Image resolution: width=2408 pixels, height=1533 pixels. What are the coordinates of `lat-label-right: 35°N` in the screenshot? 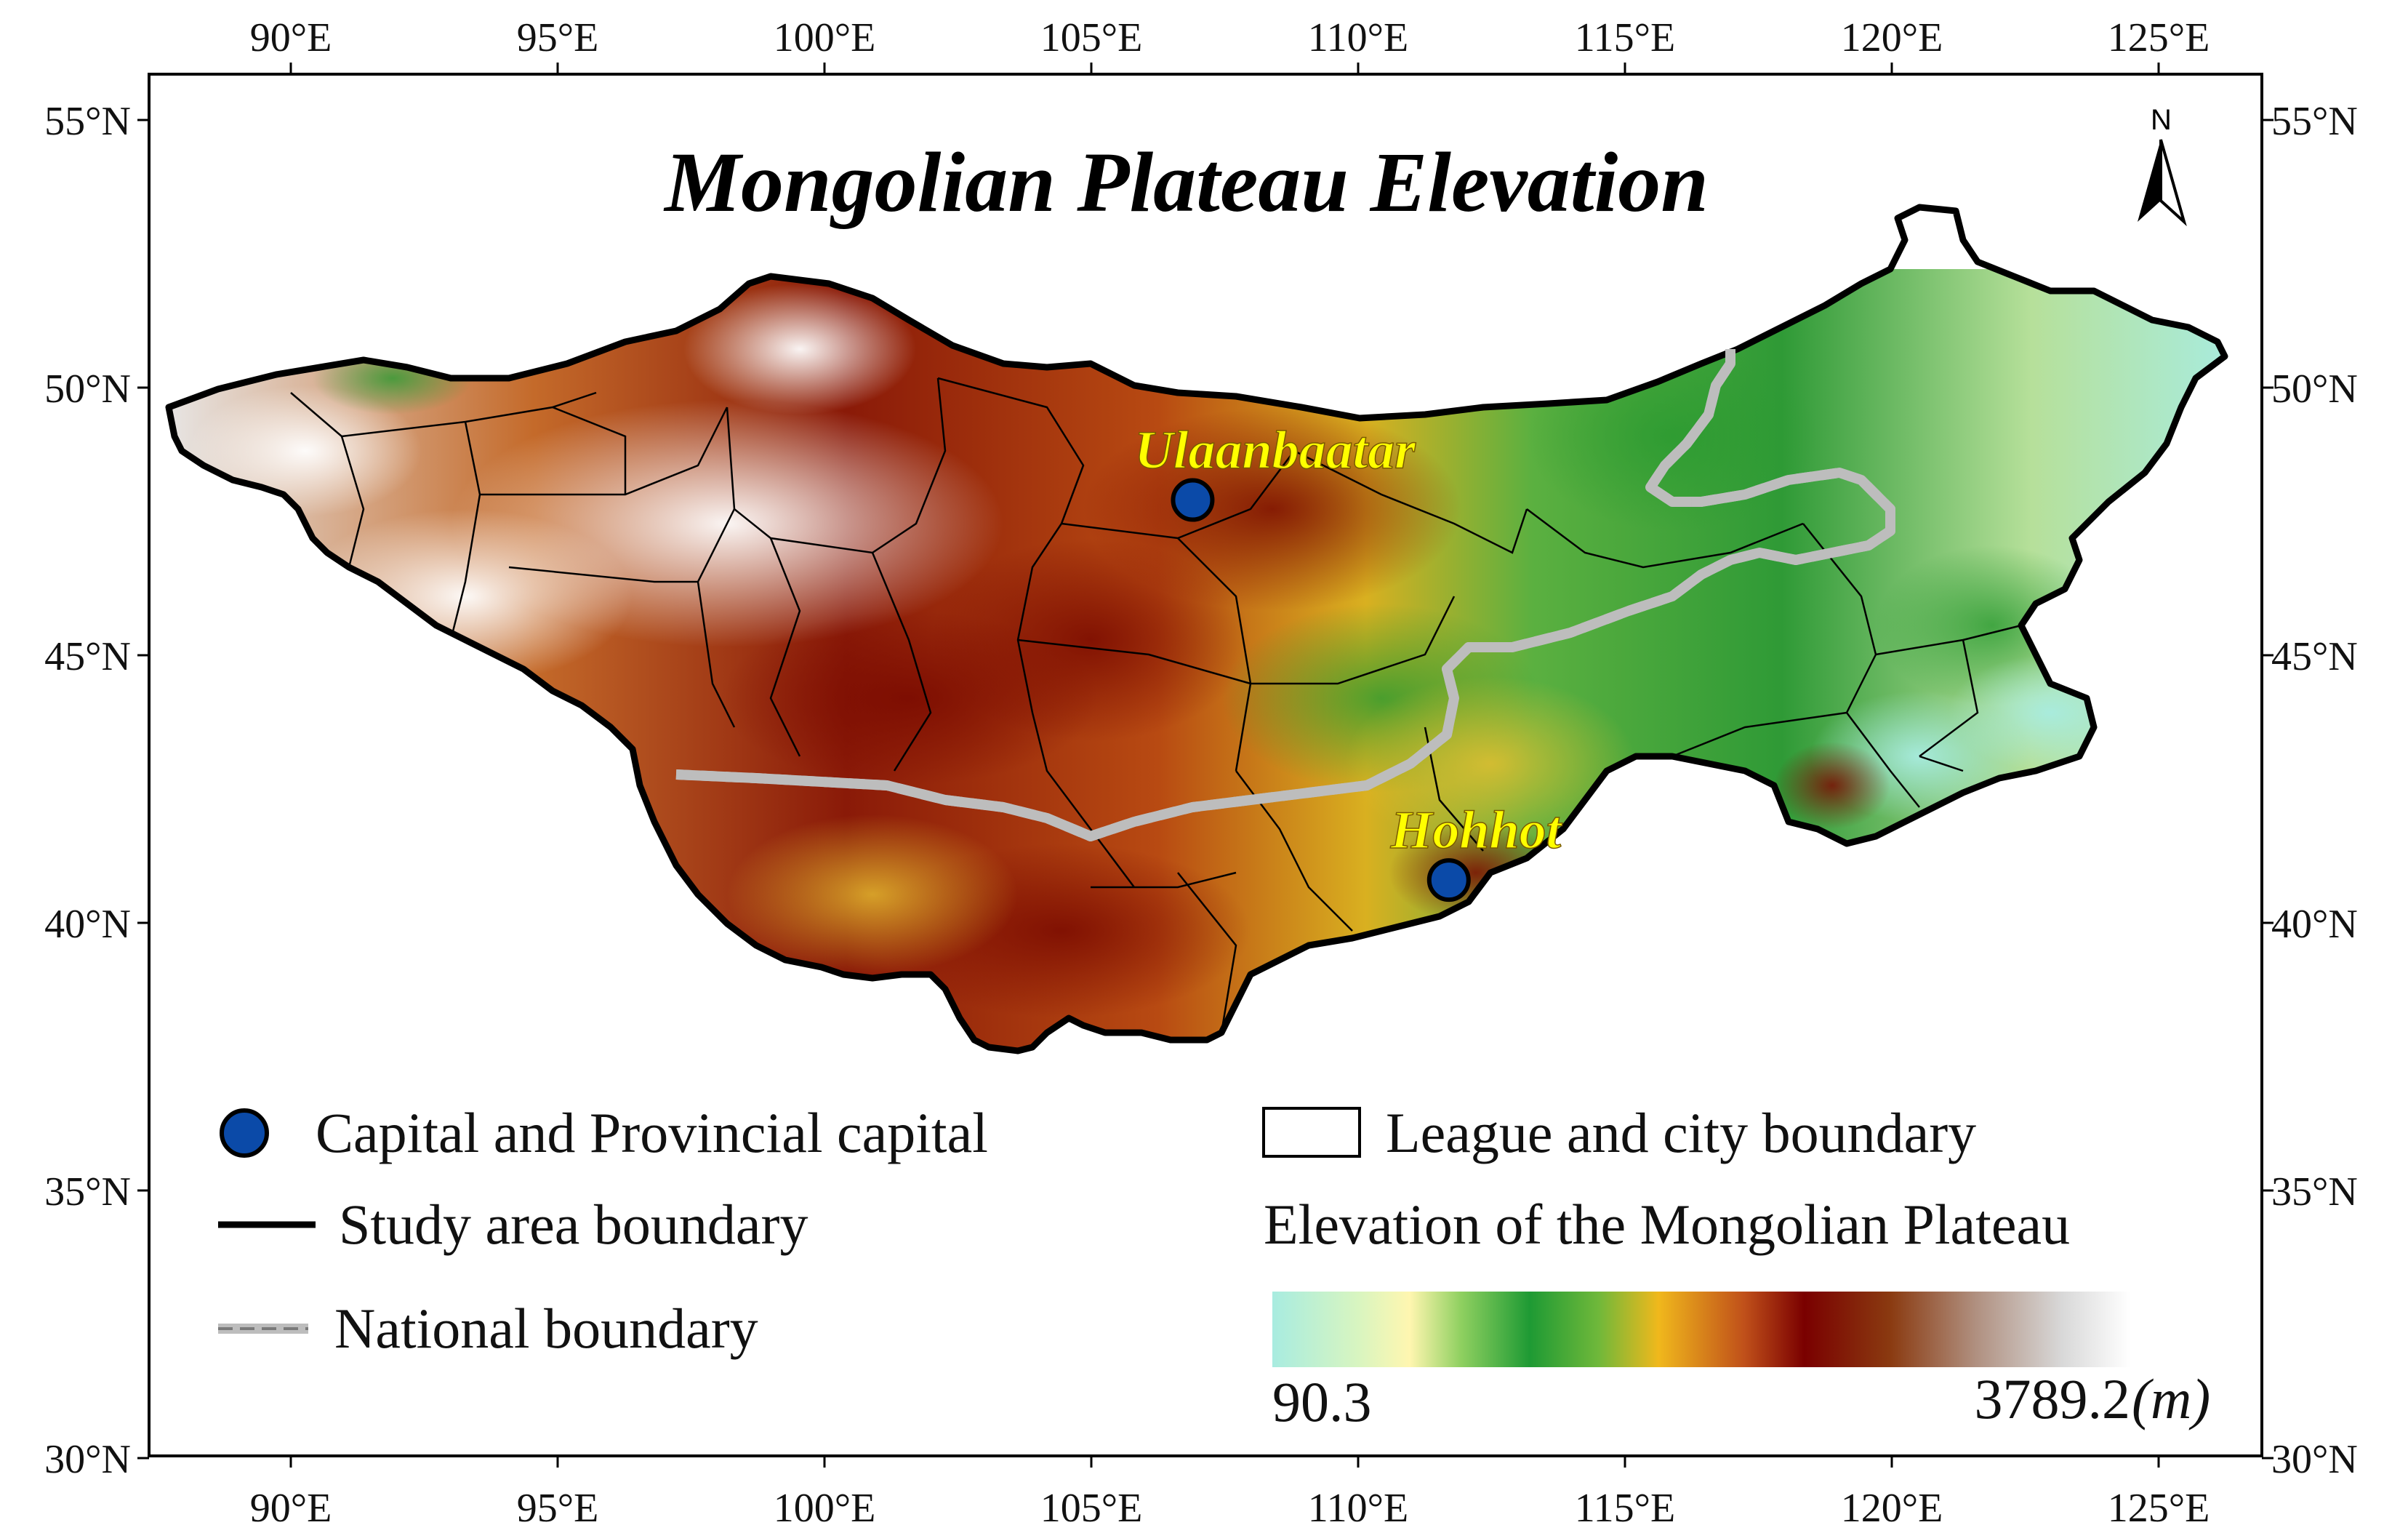 It's located at (2314, 1191).